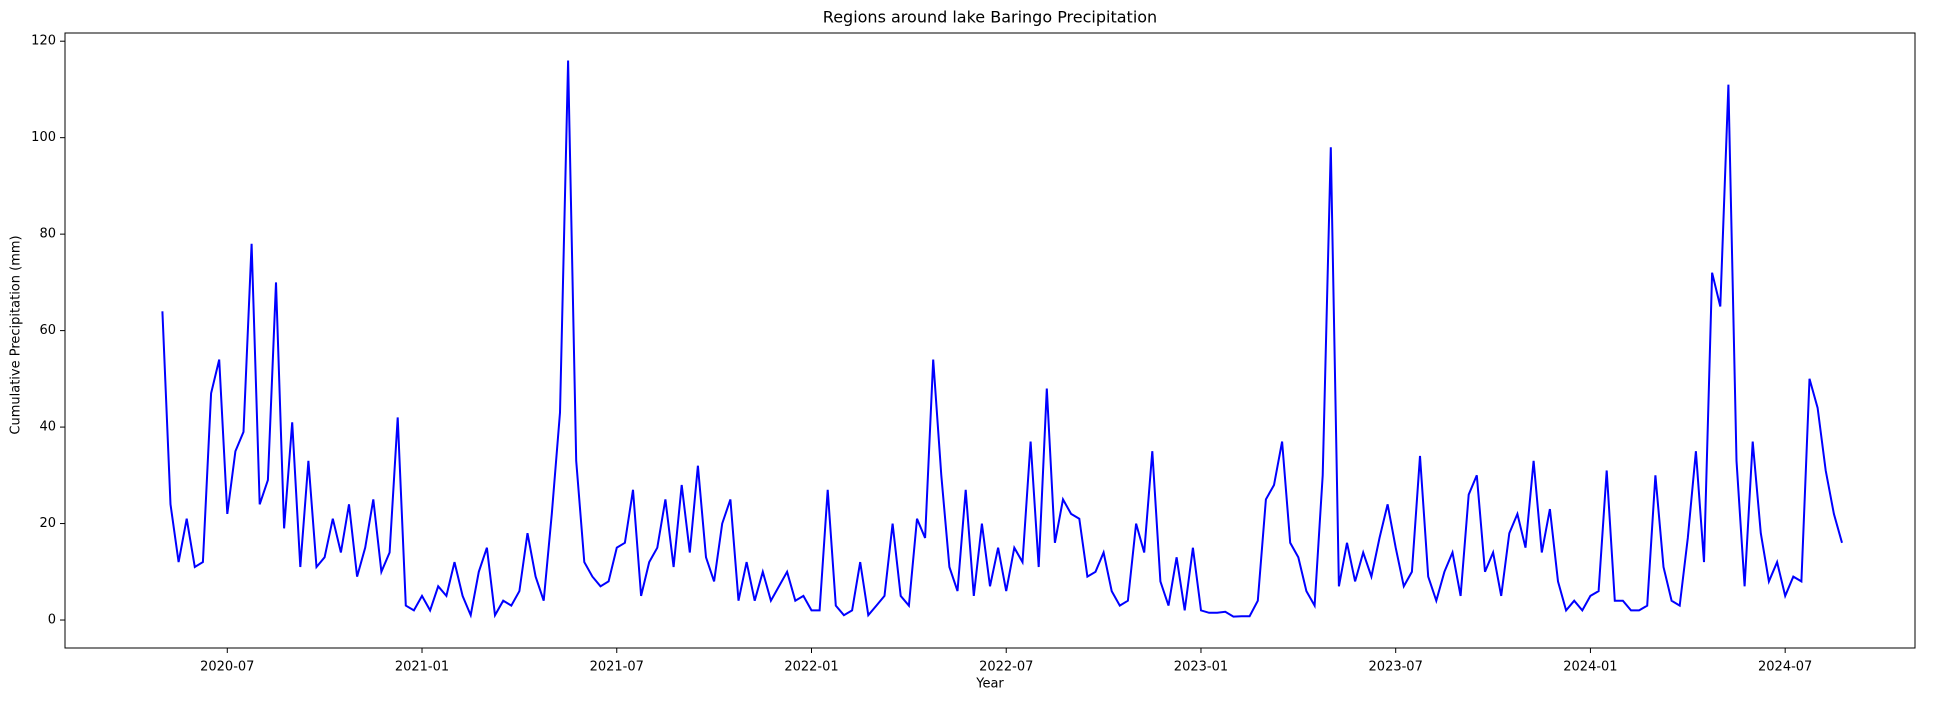  What do you see at coordinates (811, 667) in the screenshot?
I see `x-tick-label: 2022-01` at bounding box center [811, 667].